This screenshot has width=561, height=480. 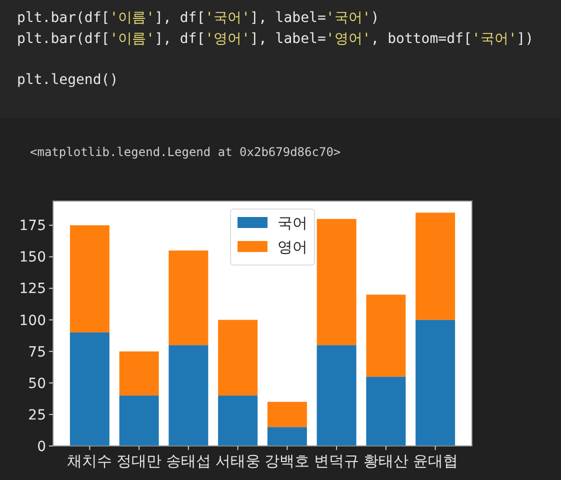 I want to click on text: plt.bar(df['이름'], df['영어'], label='영어', bottom=df['국어']), so click(x=275, y=39).